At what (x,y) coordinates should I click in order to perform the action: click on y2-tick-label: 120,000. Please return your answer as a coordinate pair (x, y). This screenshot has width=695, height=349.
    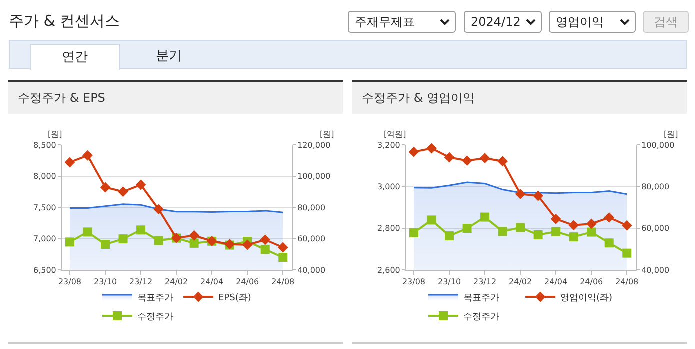
    Looking at the image, I should click on (314, 145).